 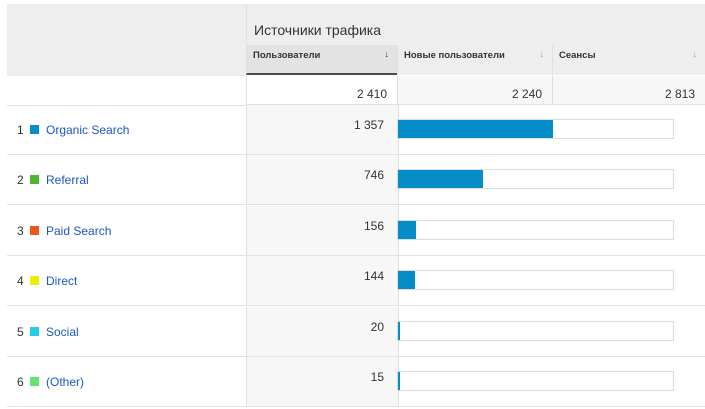 I want to click on total-value: 2 240, so click(x=526, y=94).